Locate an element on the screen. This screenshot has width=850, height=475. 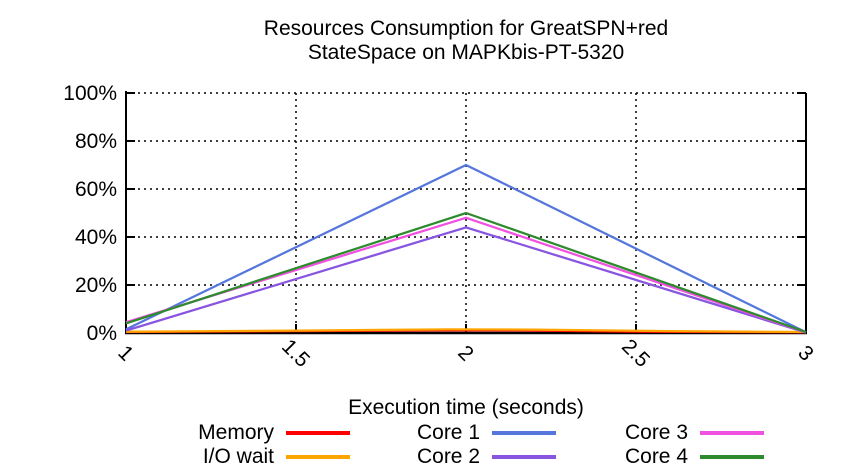
chart-title-line1: Resources Consumption for GreatSPN+red is located at coordinates (466, 28).